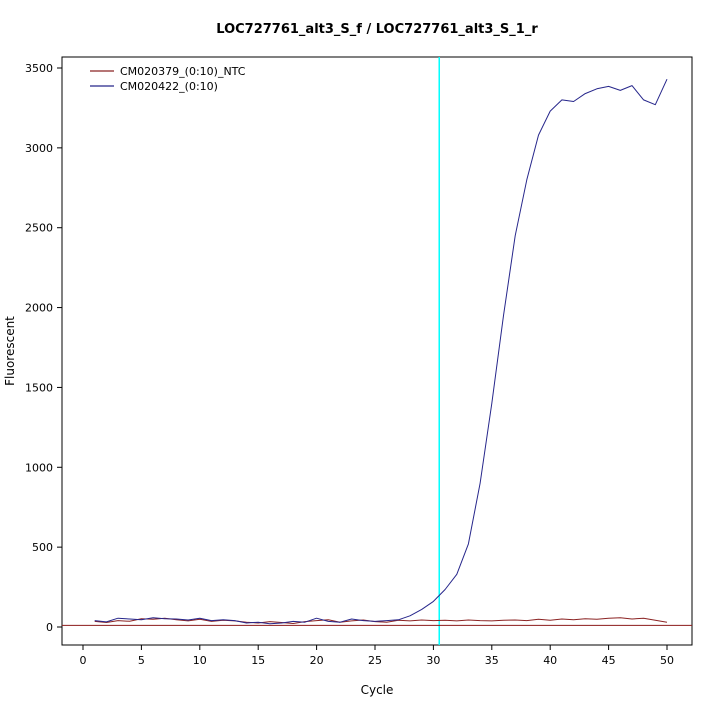  What do you see at coordinates (49, 627) in the screenshot?
I see `y-tick-label: 0` at bounding box center [49, 627].